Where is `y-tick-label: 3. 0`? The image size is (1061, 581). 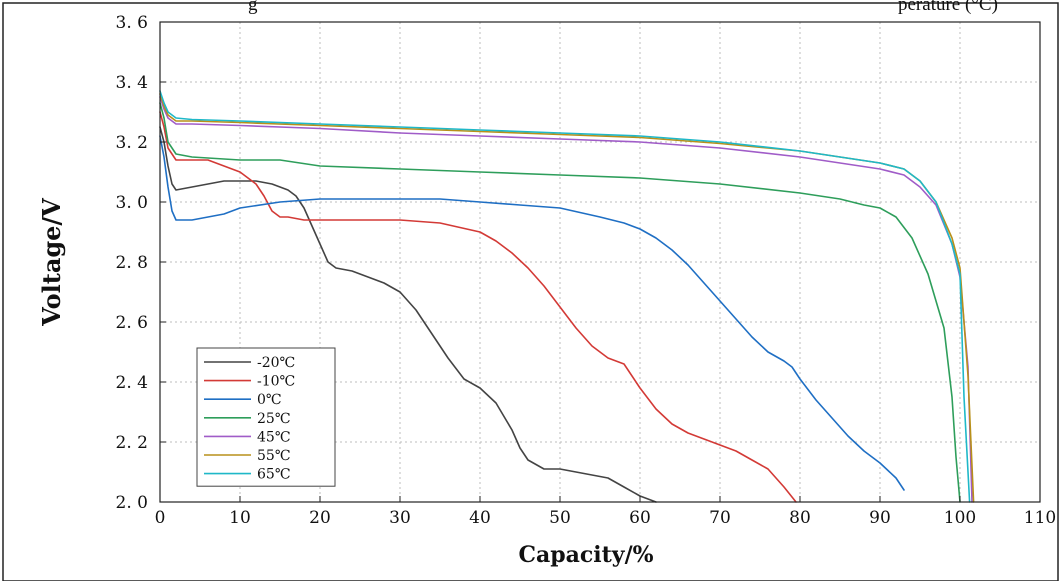 y-tick-label: 3. 0 is located at coordinates (132, 203).